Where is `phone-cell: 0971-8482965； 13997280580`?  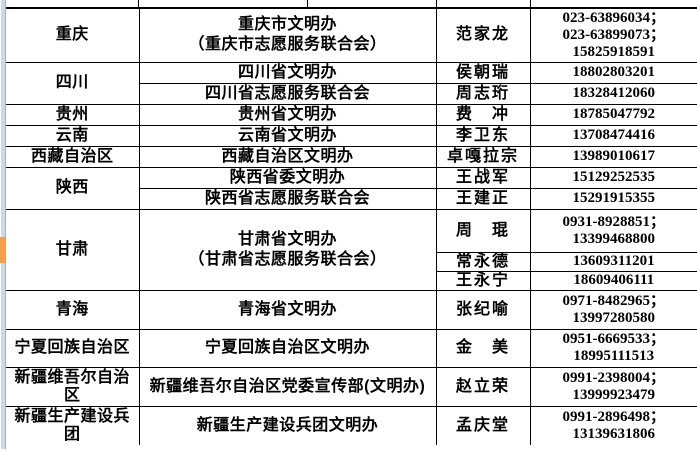
phone-cell: 0971-8482965； 13997280580 is located at coordinates (613, 309).